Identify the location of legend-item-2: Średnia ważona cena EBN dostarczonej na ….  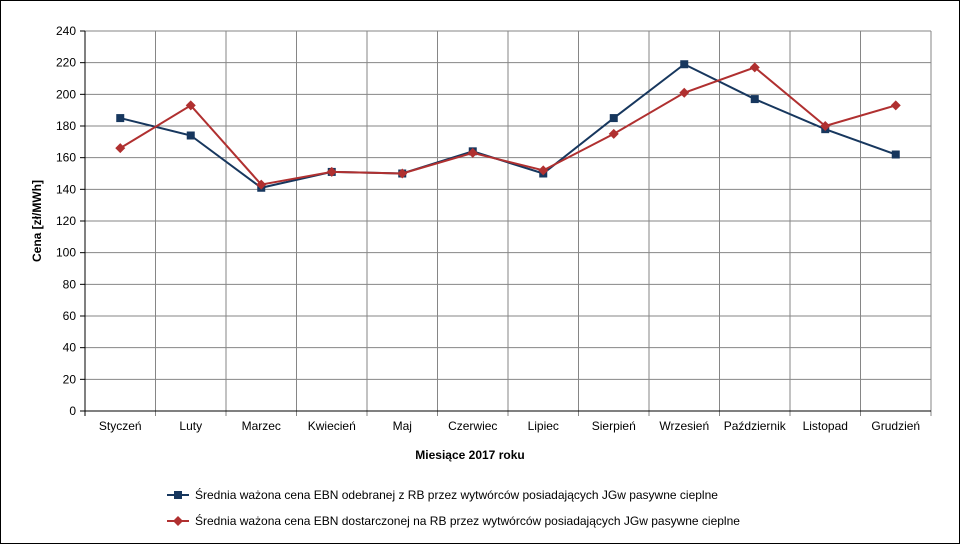
(453, 520).